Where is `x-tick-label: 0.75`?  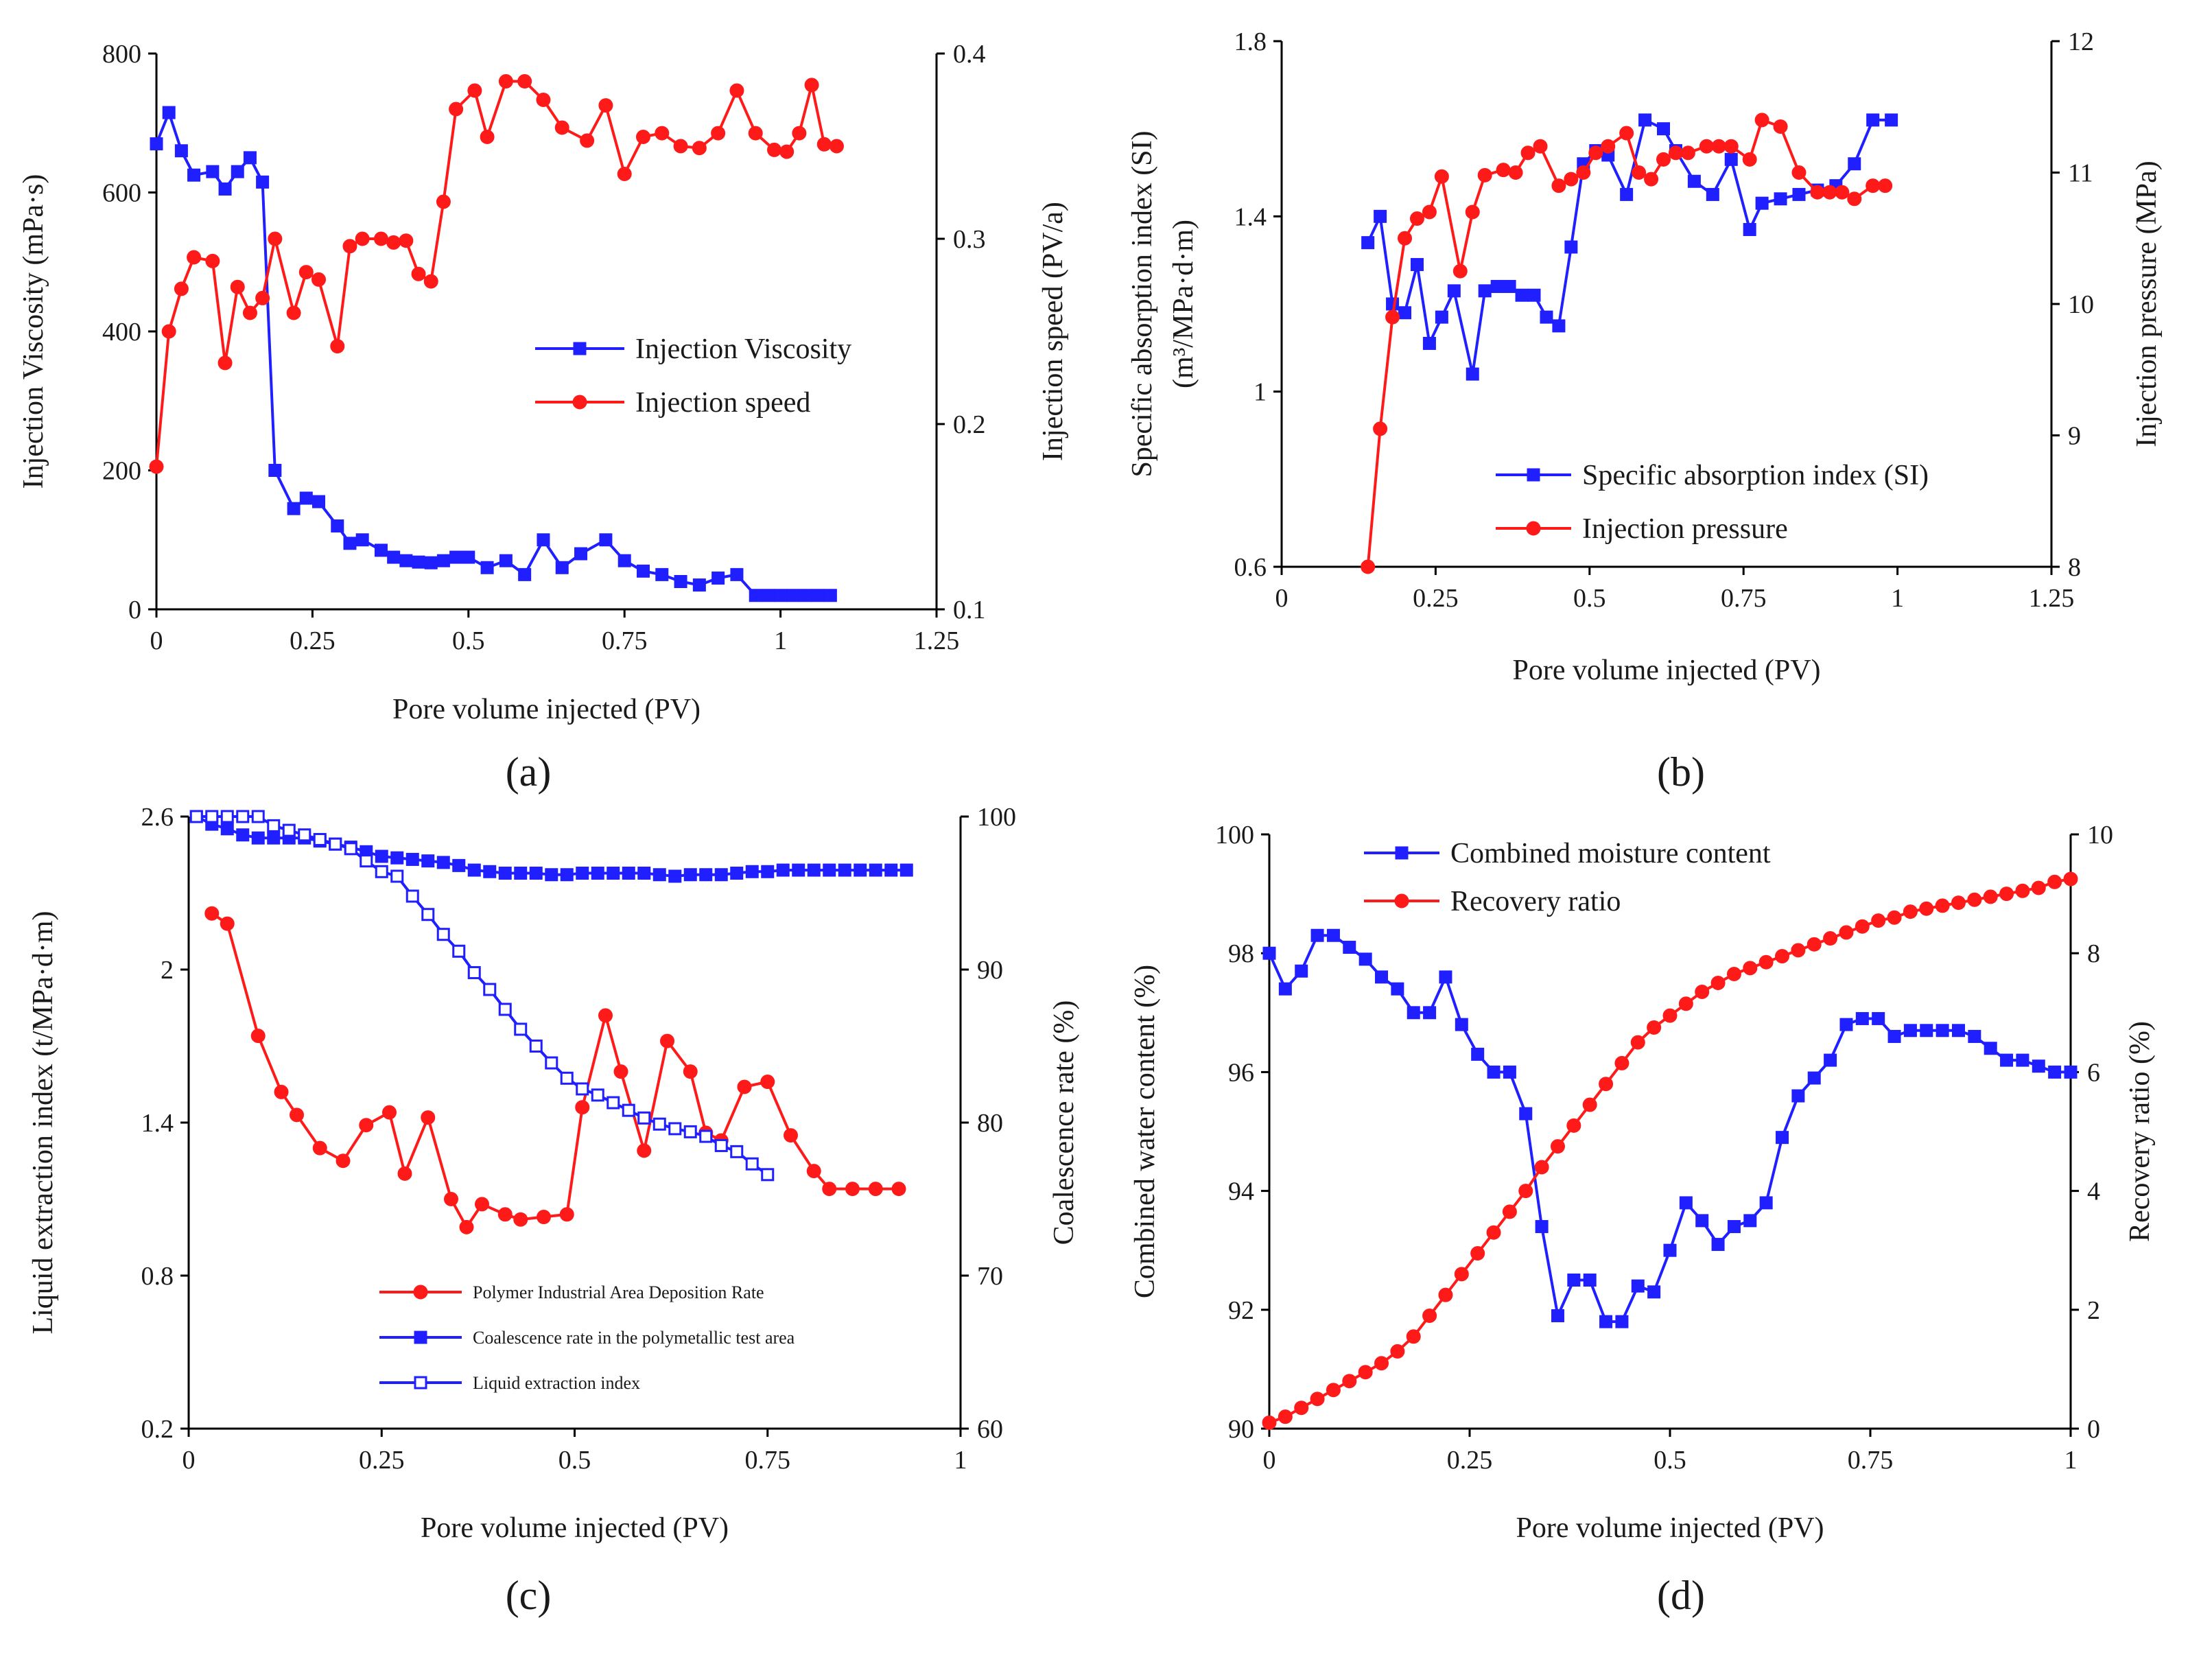 x-tick-label: 0.75 is located at coordinates (1744, 598).